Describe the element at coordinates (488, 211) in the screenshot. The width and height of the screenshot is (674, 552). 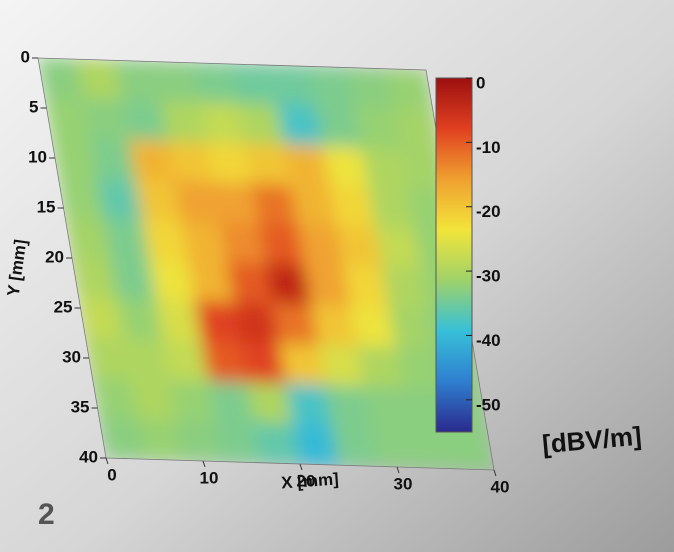
I see `colorbar-tick-label: -20` at that location.